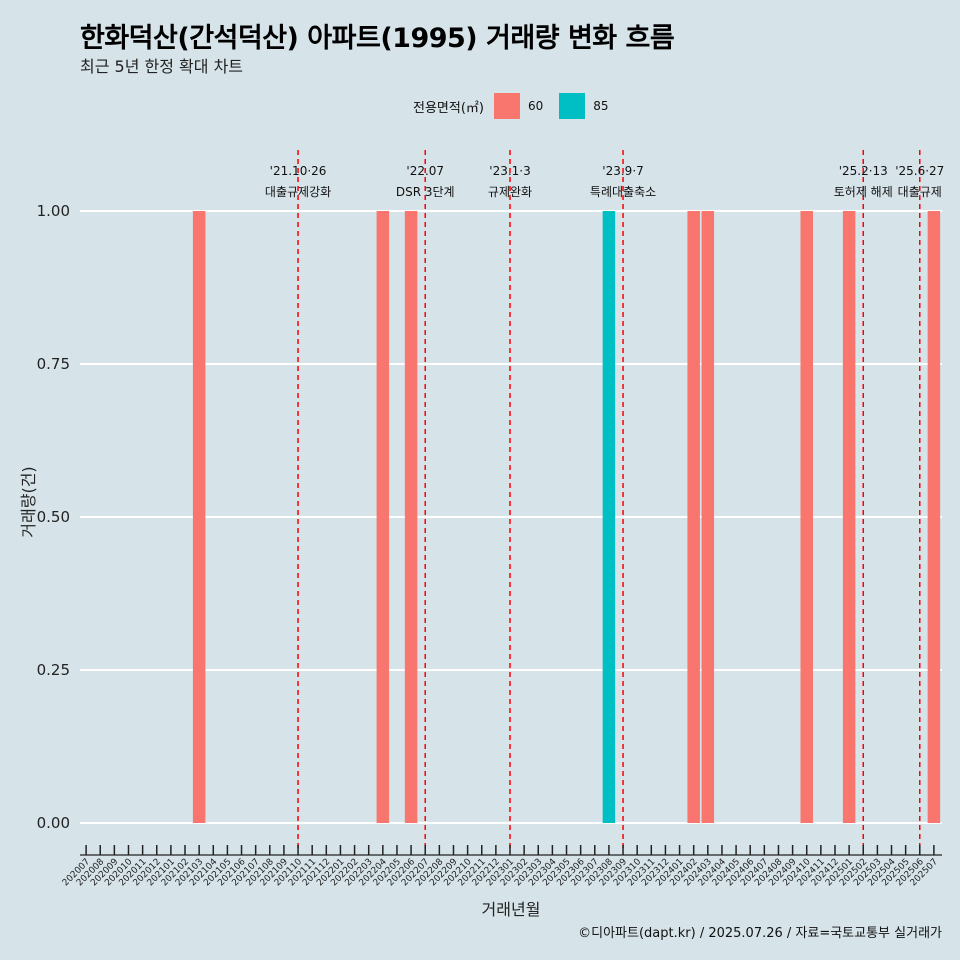 The height and width of the screenshot is (960, 960). Describe the element at coordinates (53, 364) in the screenshot. I see `y-tick-label: 0.75` at that location.